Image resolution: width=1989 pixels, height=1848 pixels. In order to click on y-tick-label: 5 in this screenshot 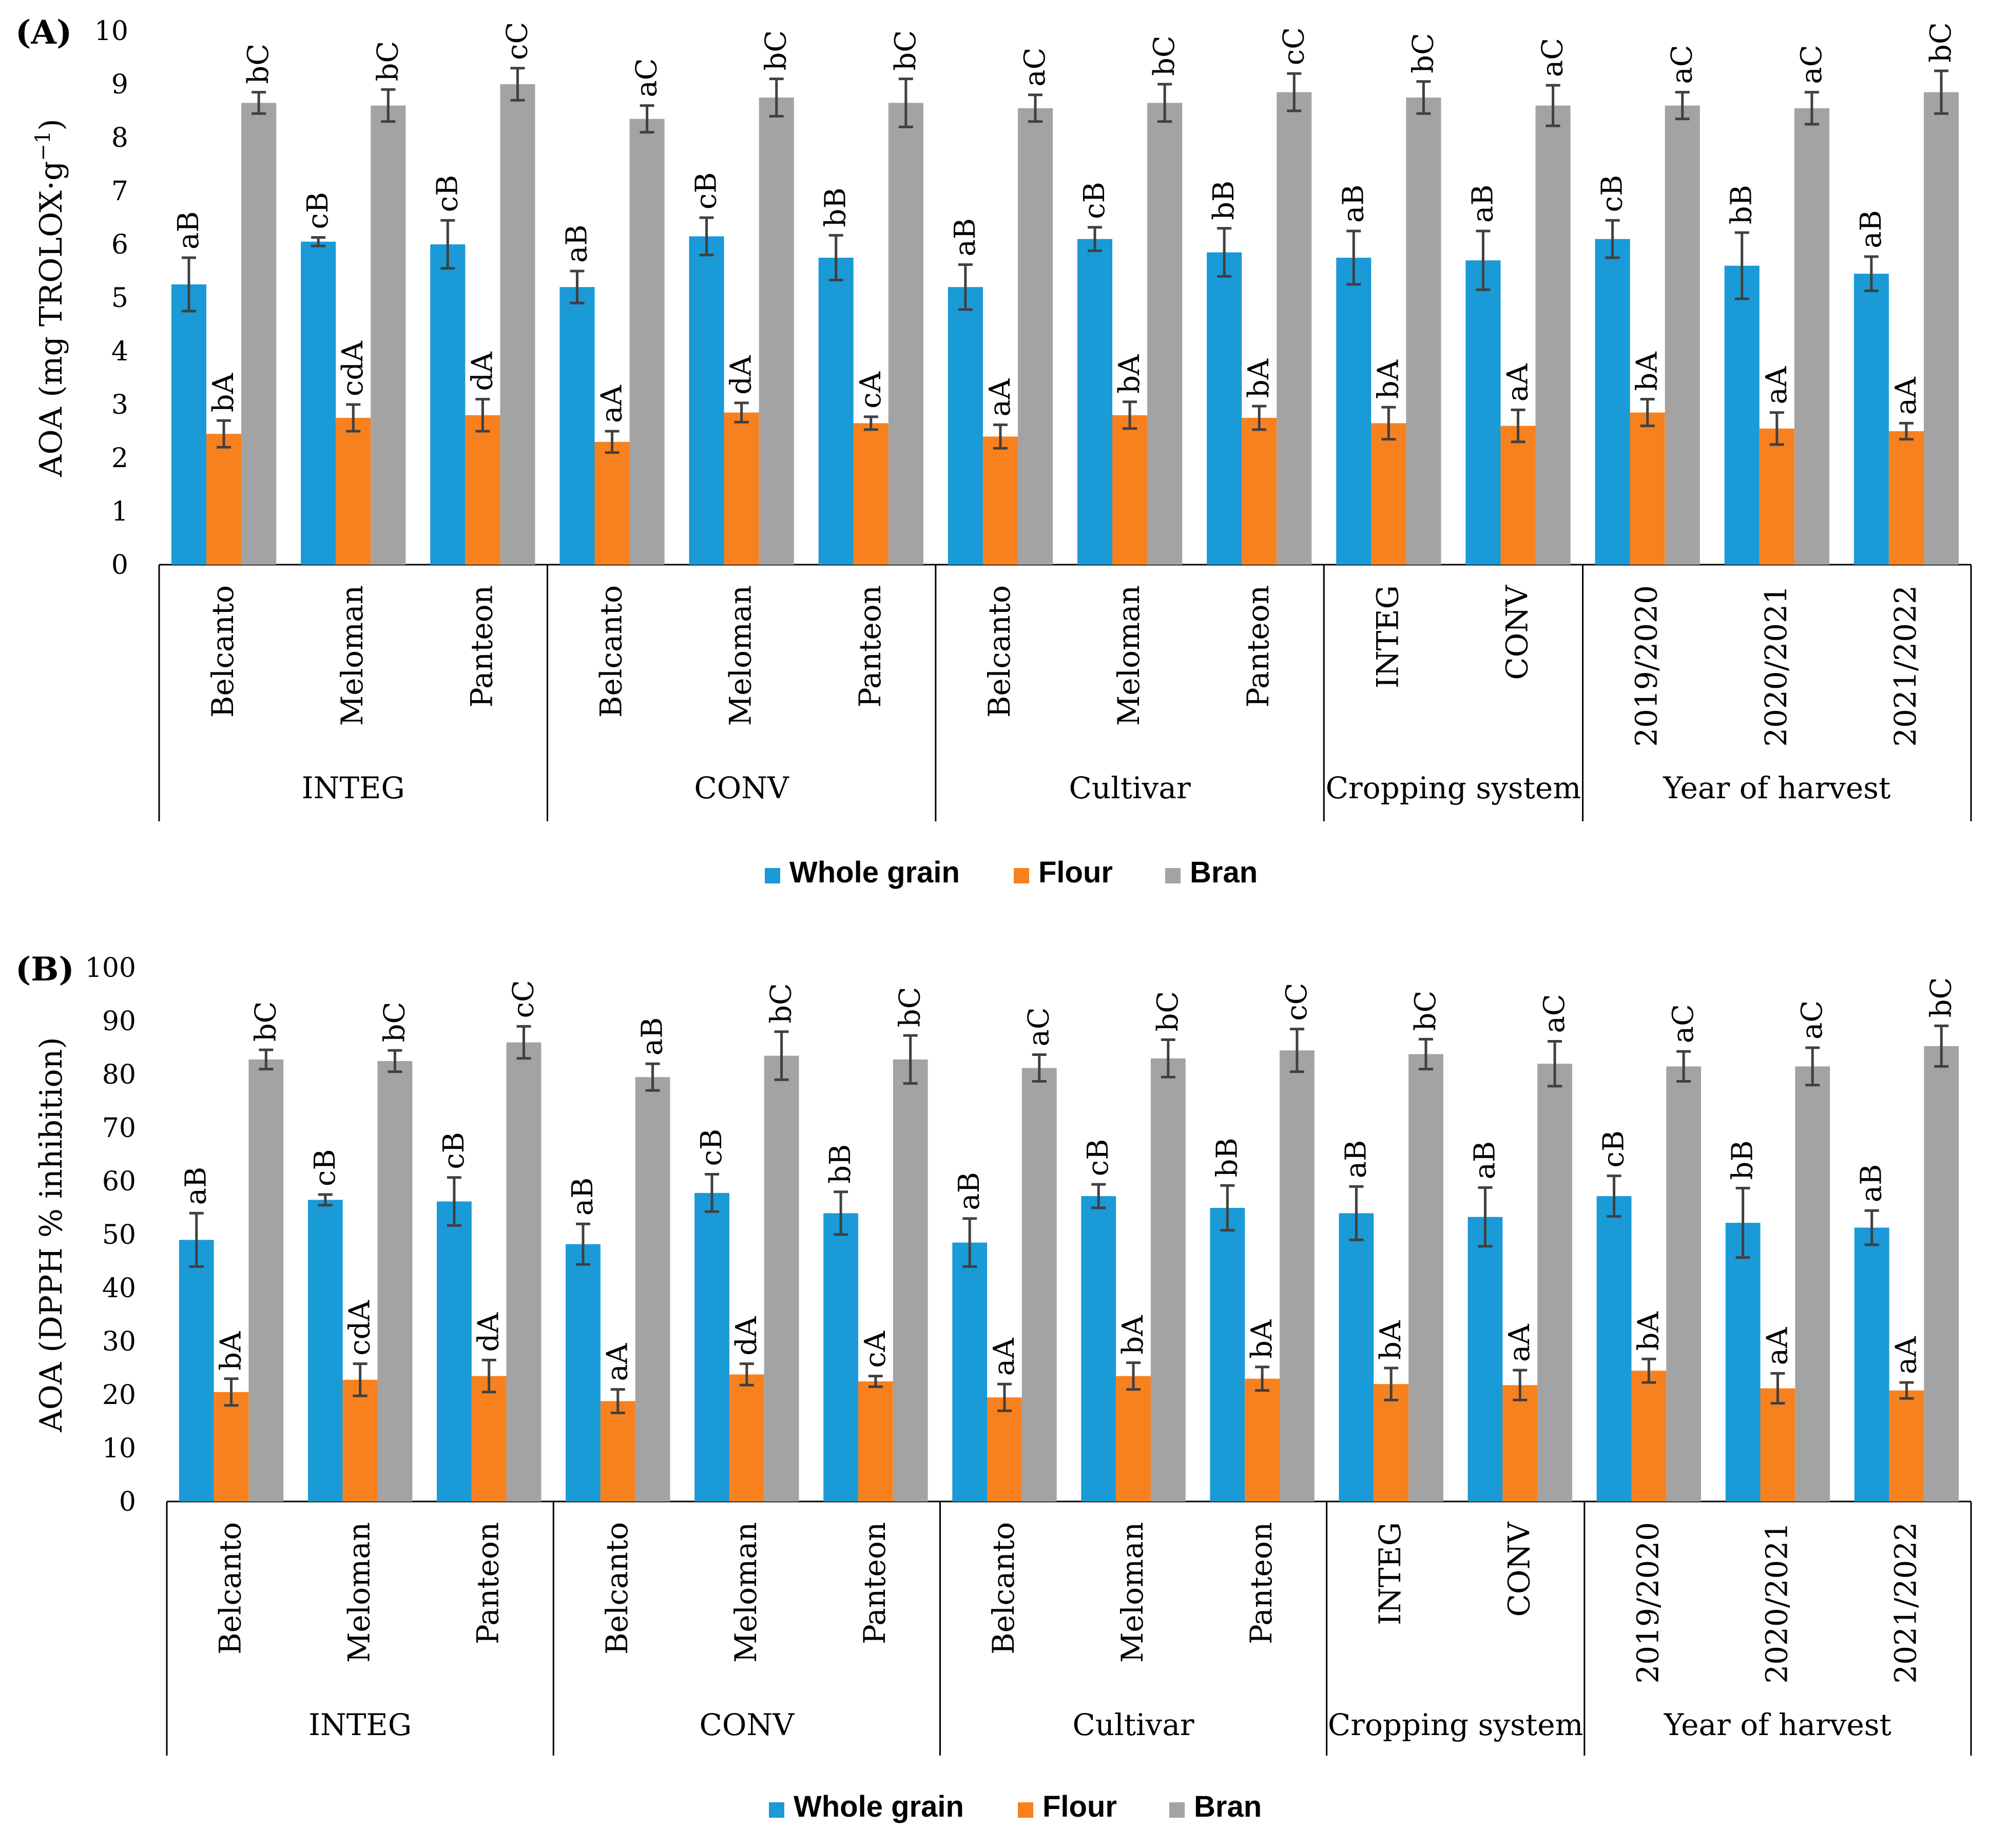, I will do `click(119, 298)`.